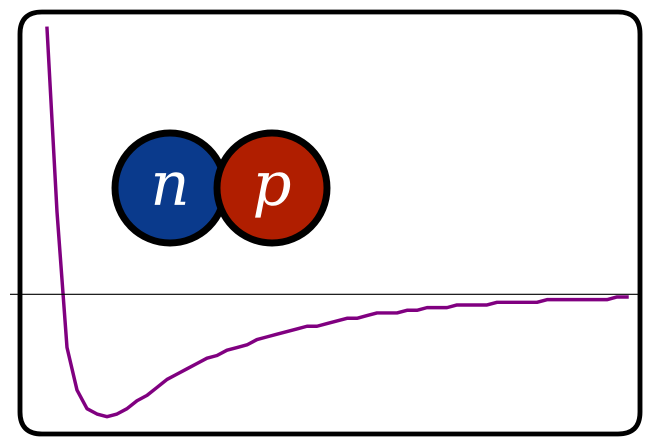  What do you see at coordinates (272, 195) in the screenshot?
I see `annotation: p` at bounding box center [272, 195].